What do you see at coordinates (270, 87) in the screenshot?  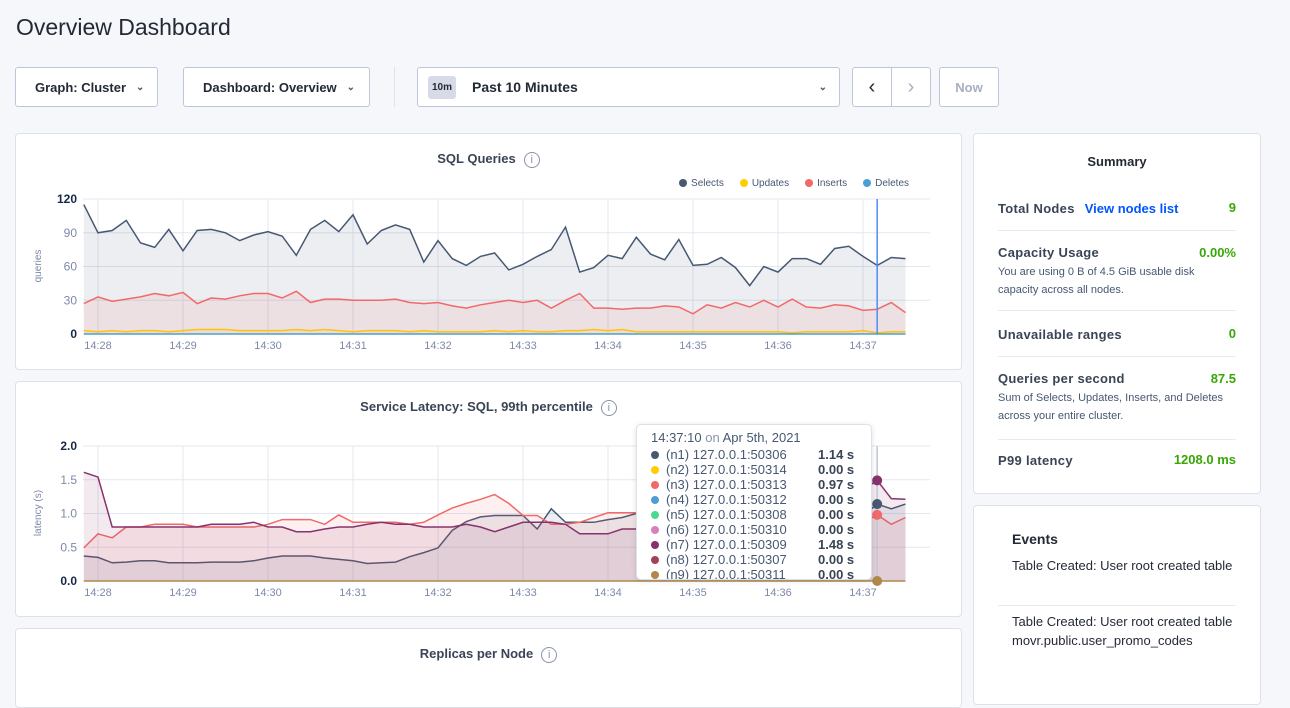 I see `dashboard-selector-label: Dashboard: Overview` at bounding box center [270, 87].